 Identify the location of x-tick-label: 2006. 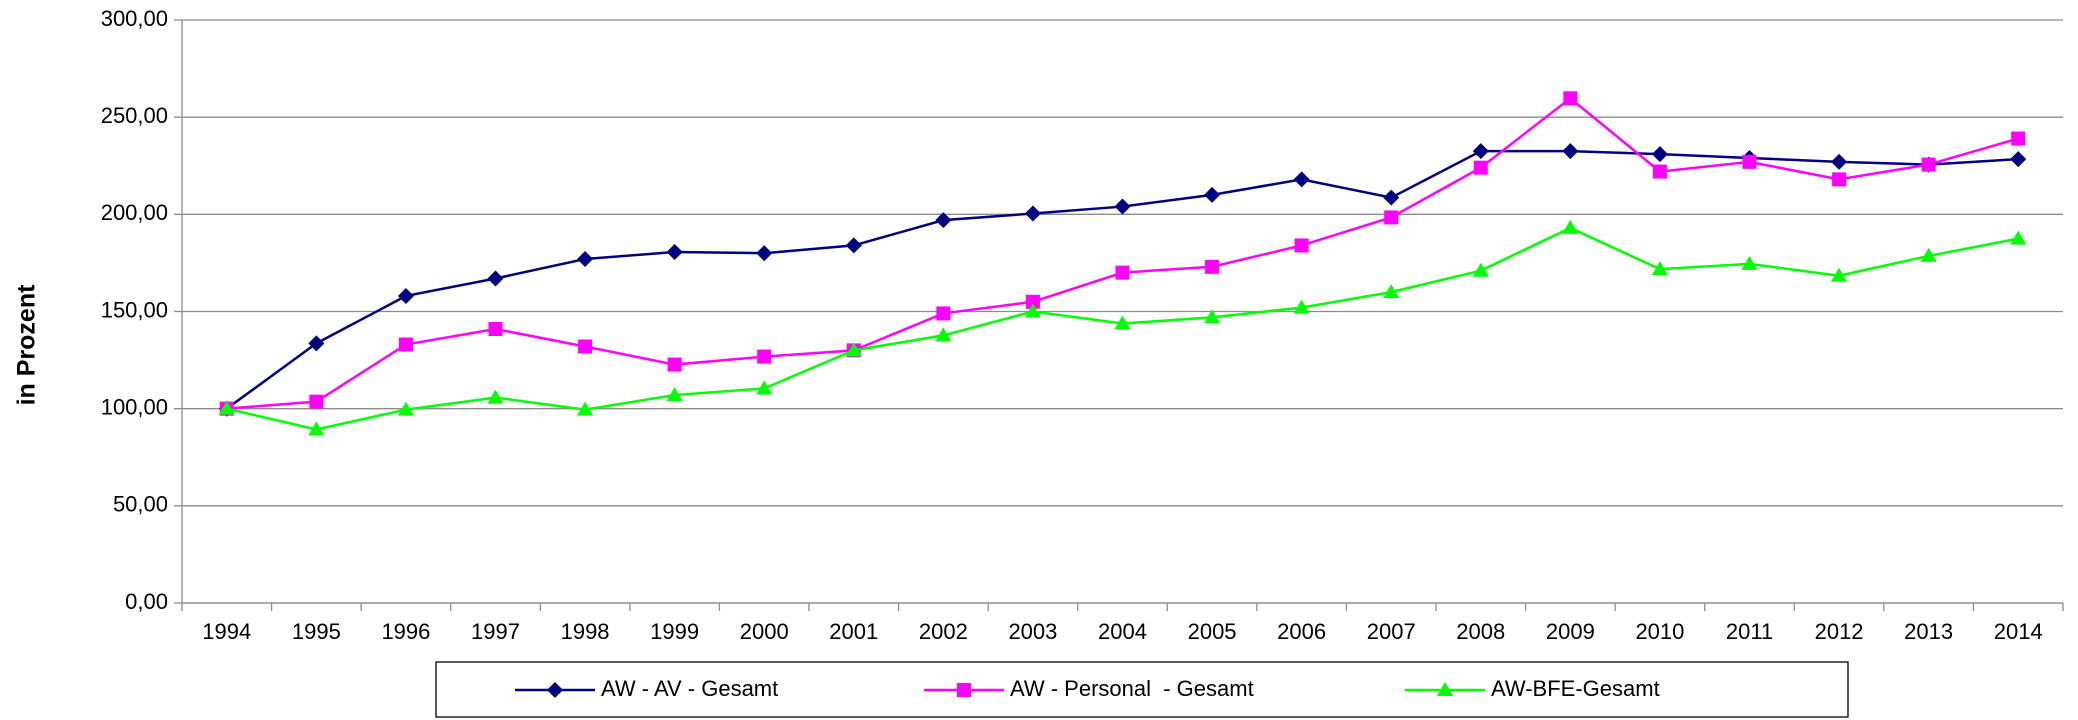
(1301, 631).